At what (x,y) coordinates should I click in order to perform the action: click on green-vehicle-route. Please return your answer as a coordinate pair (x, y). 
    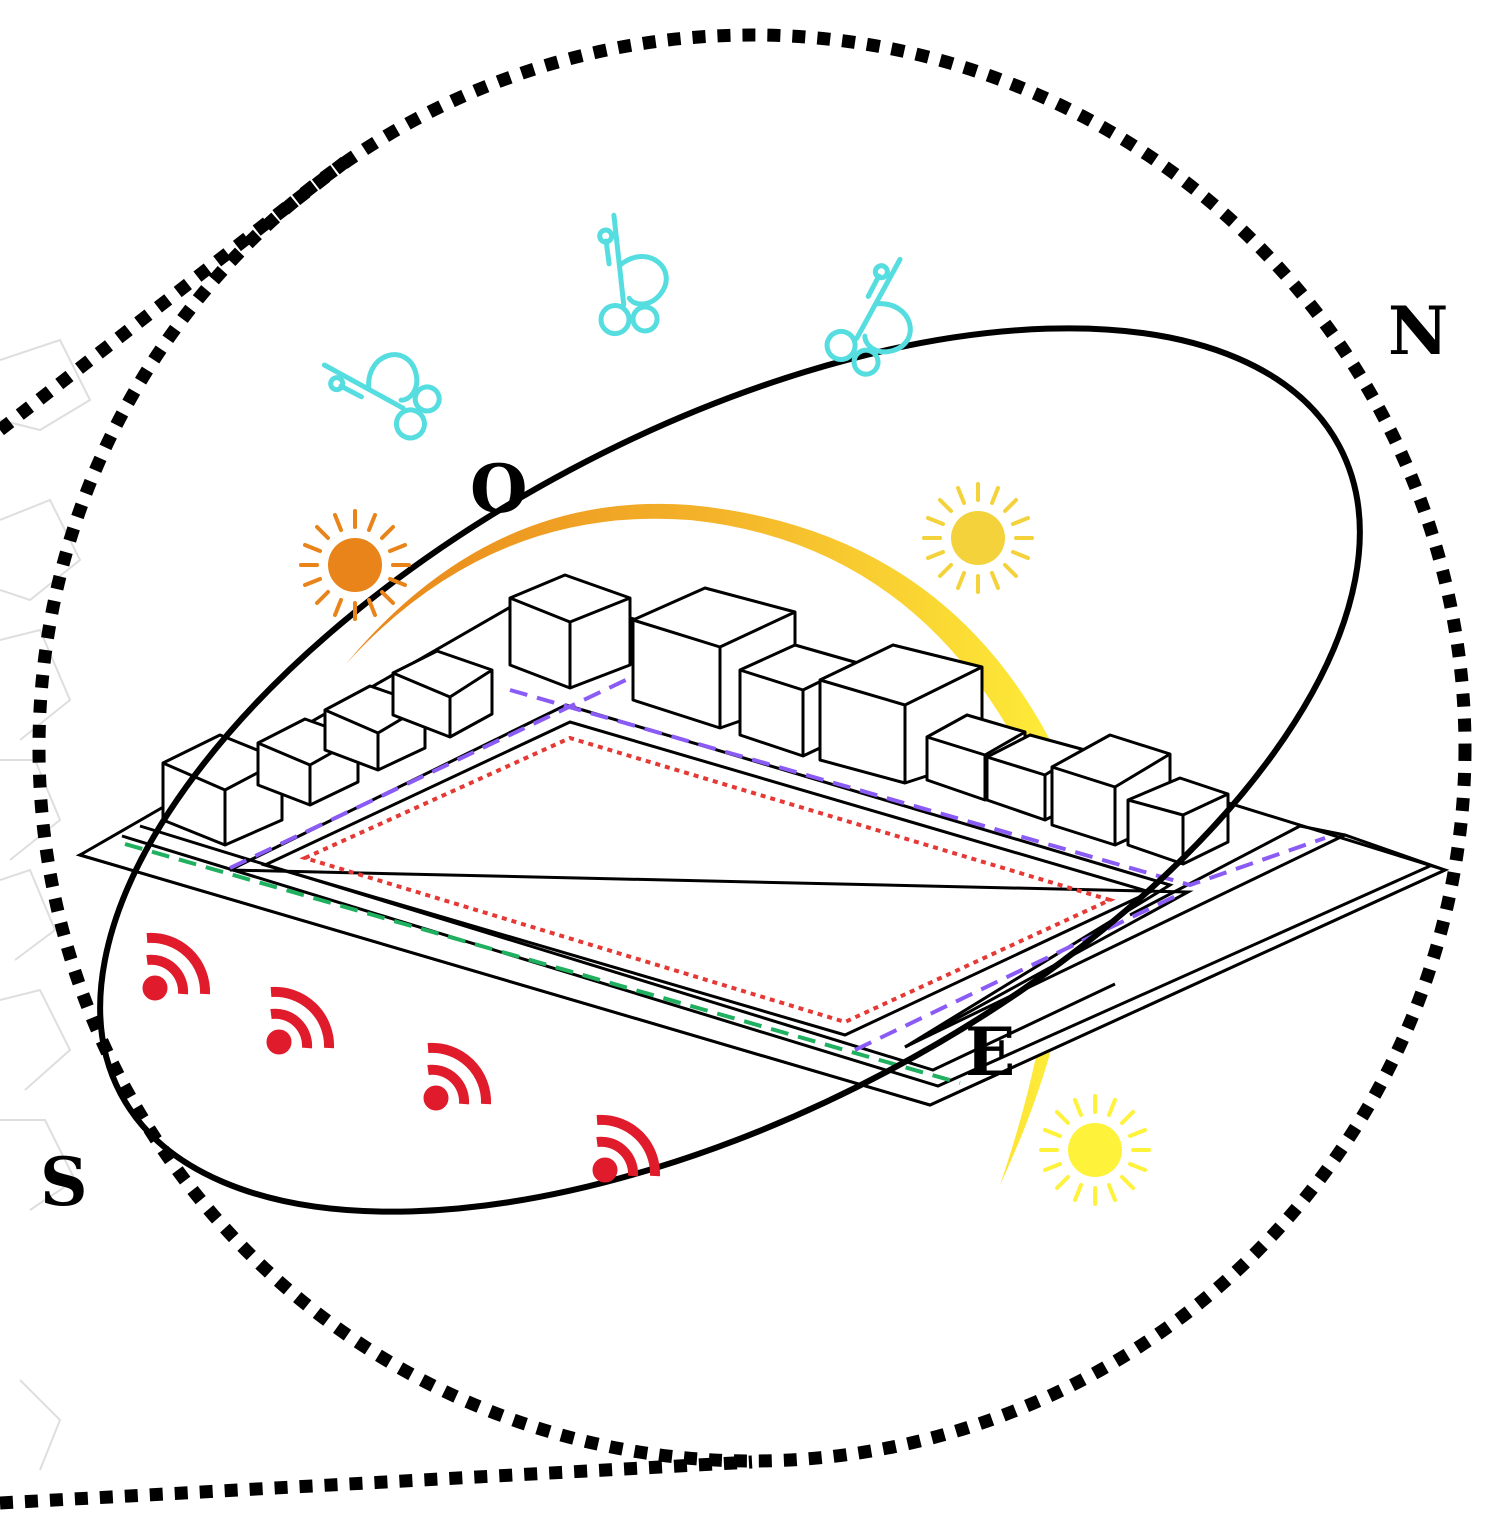
    Looking at the image, I should click on (542, 963).